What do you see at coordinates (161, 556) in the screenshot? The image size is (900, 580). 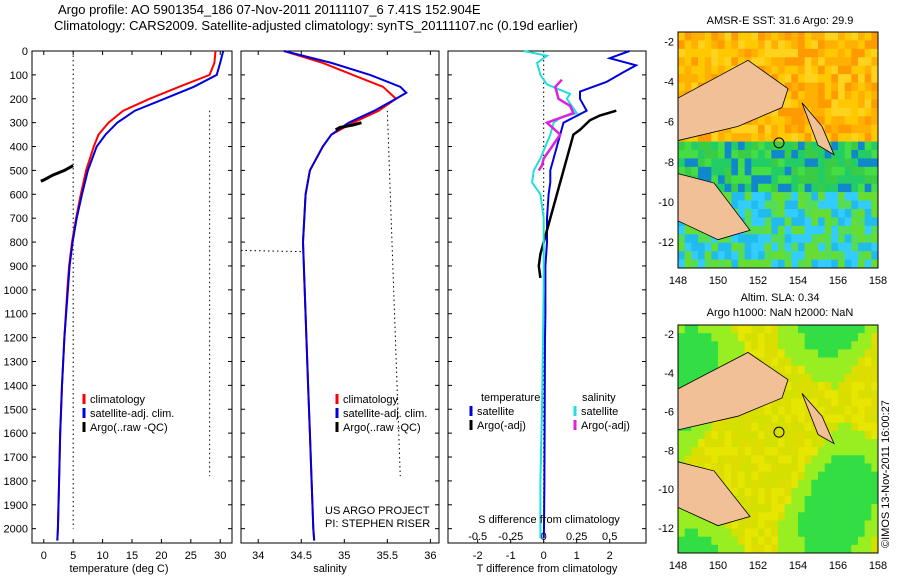 I see `x-tick-label-20: 20` at bounding box center [161, 556].